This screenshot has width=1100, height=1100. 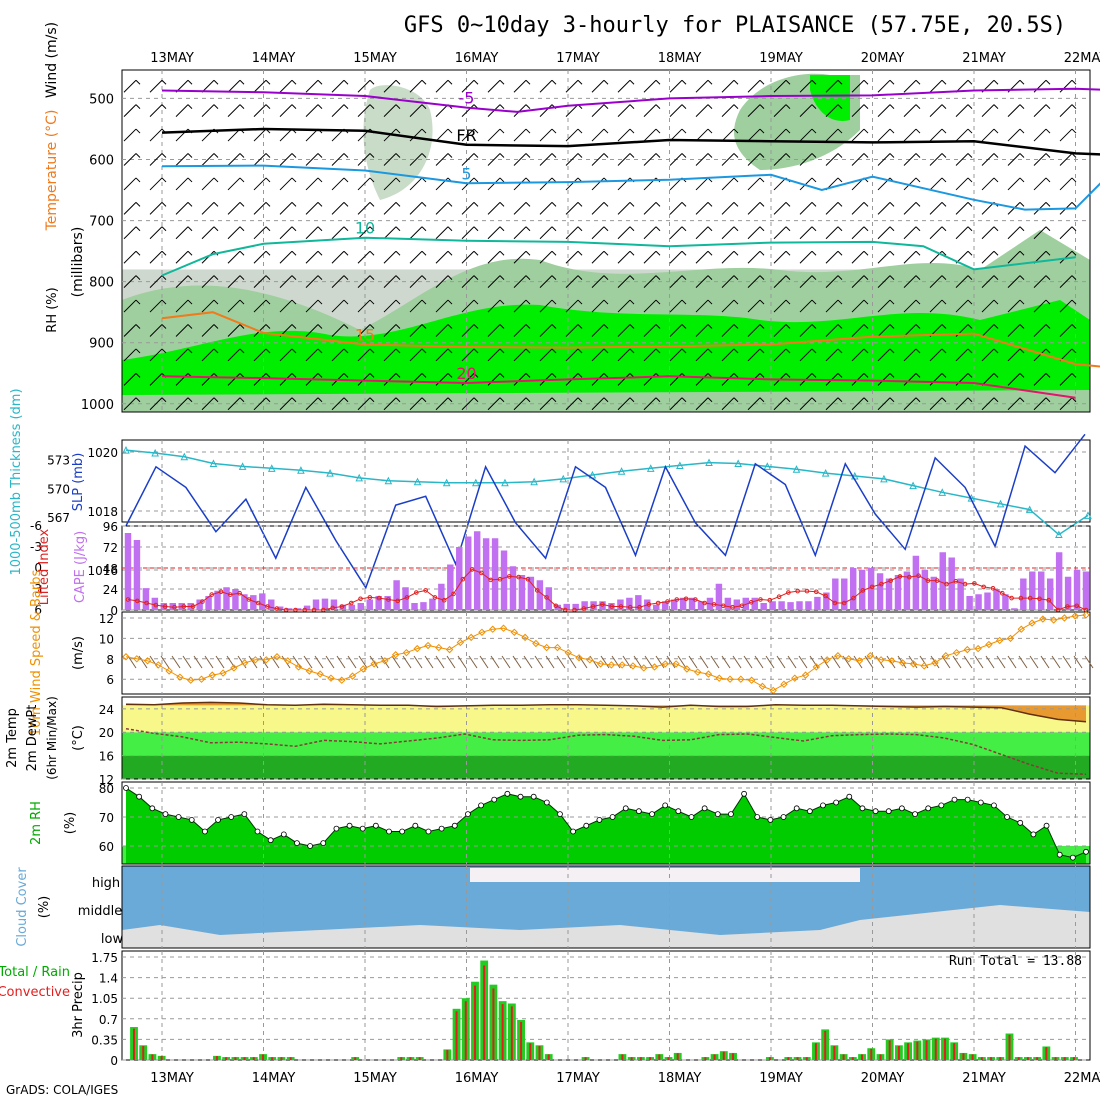 What do you see at coordinates (1015, 961) in the screenshot?
I see `run-total-label: Run Total = 13.88` at bounding box center [1015, 961].